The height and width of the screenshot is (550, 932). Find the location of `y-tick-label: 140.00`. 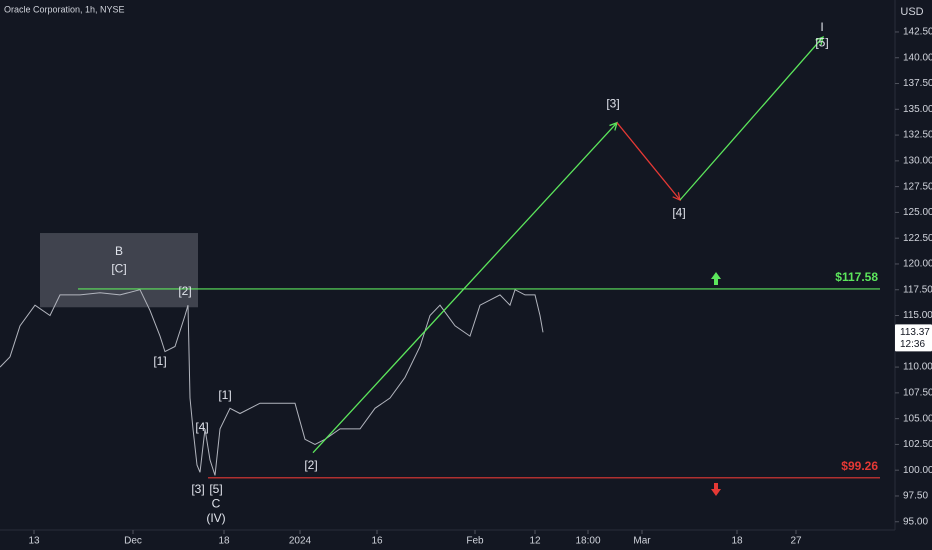

y-tick-label: 140.00 is located at coordinates (917, 57).